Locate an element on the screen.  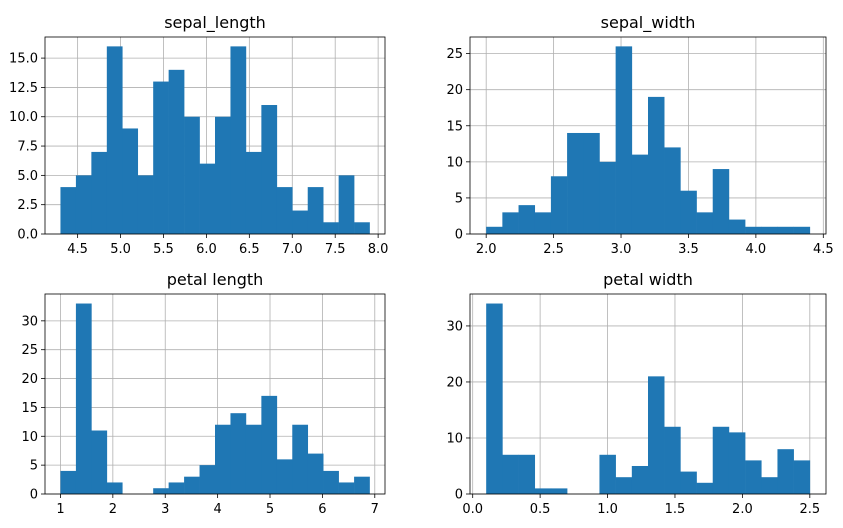
y-tick-label: 15 is located at coordinates (454, 126).